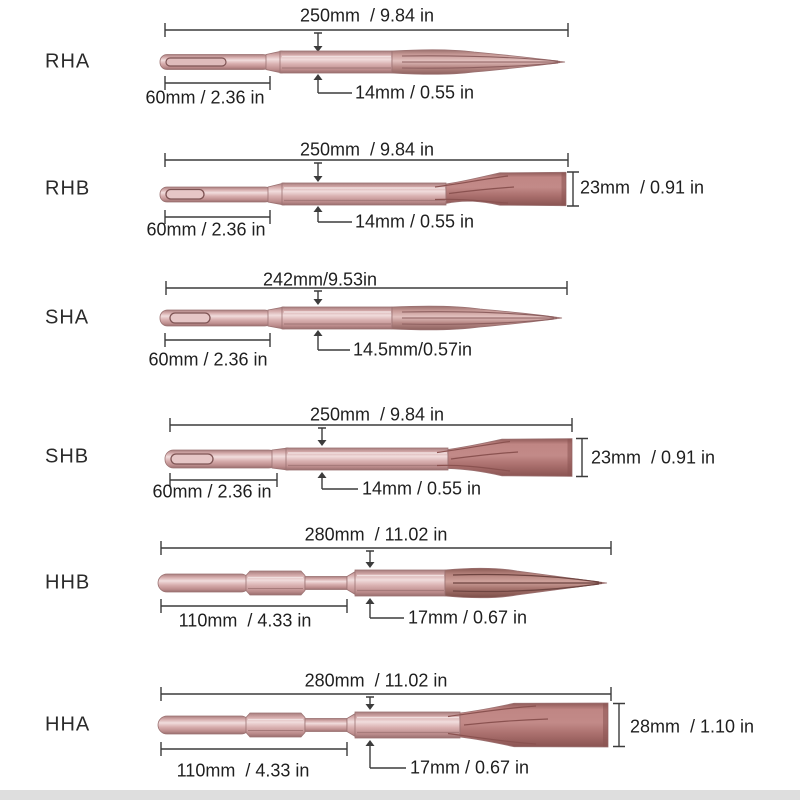  What do you see at coordinates (363, 189) in the screenshot?
I see `chisel-illustration-rhb` at bounding box center [363, 189].